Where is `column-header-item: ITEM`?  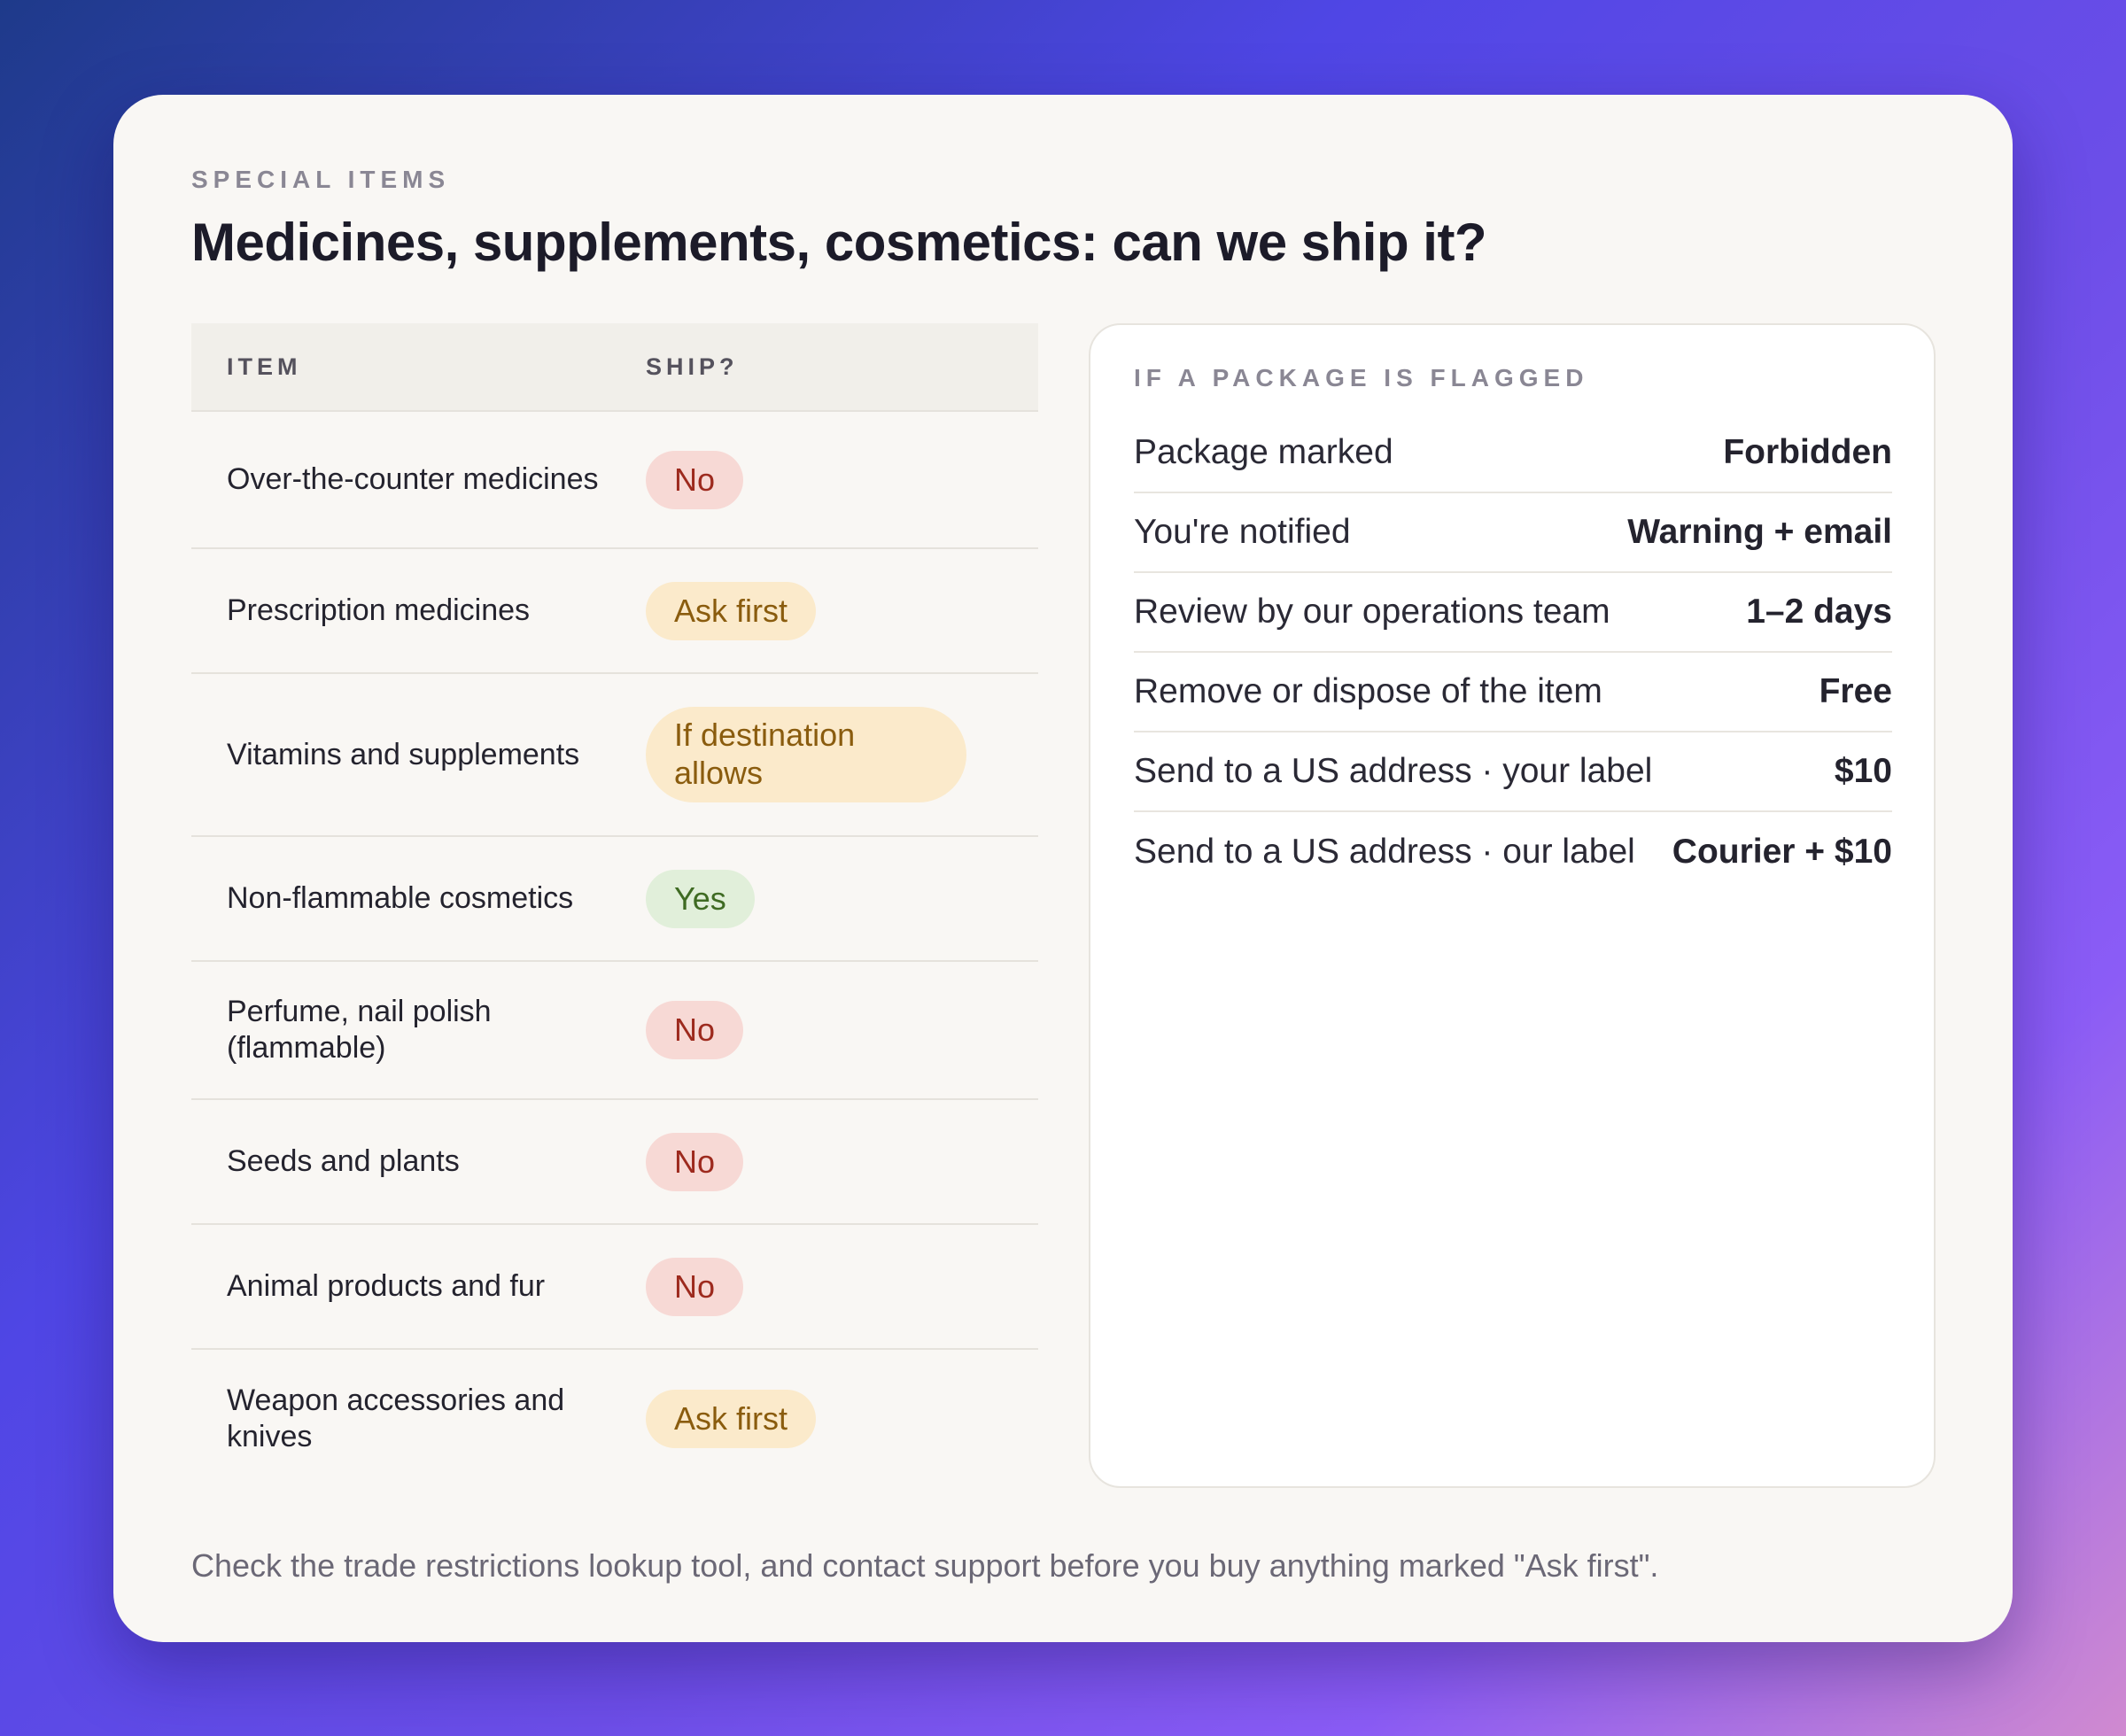
column-header-item: ITEM is located at coordinates (264, 366).